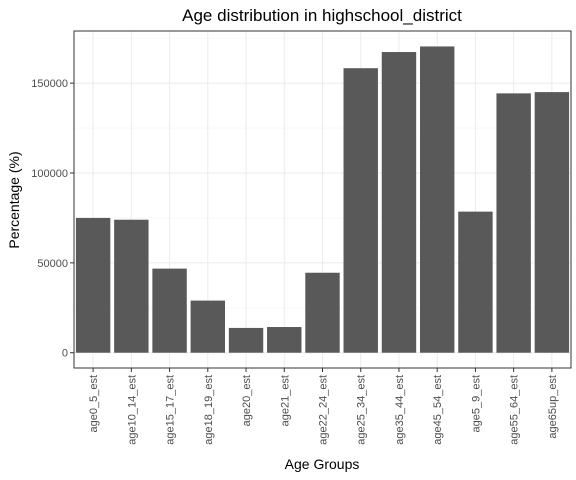 This screenshot has height=480, width=576. What do you see at coordinates (285, 400) in the screenshot?
I see `x-tick-label: age21_est` at bounding box center [285, 400].